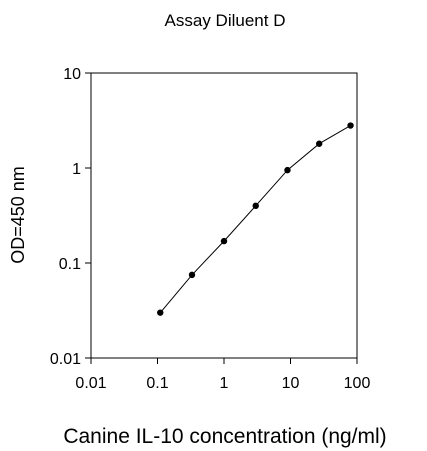 This screenshot has height=451, width=427. I want to click on chart-title: Assay Diluent D, so click(225, 20).